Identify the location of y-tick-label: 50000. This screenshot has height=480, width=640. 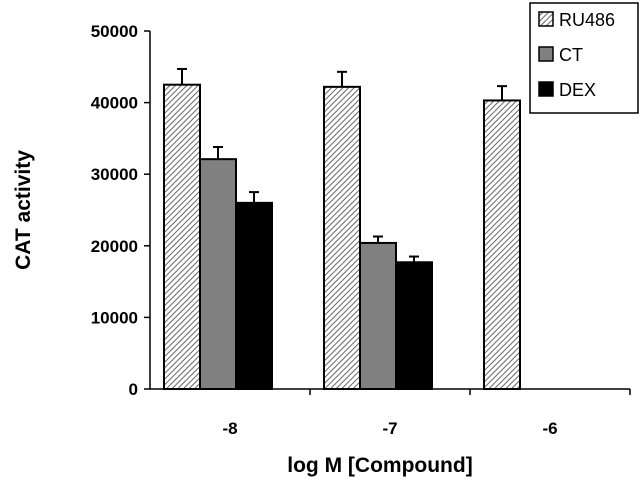
(114, 31).